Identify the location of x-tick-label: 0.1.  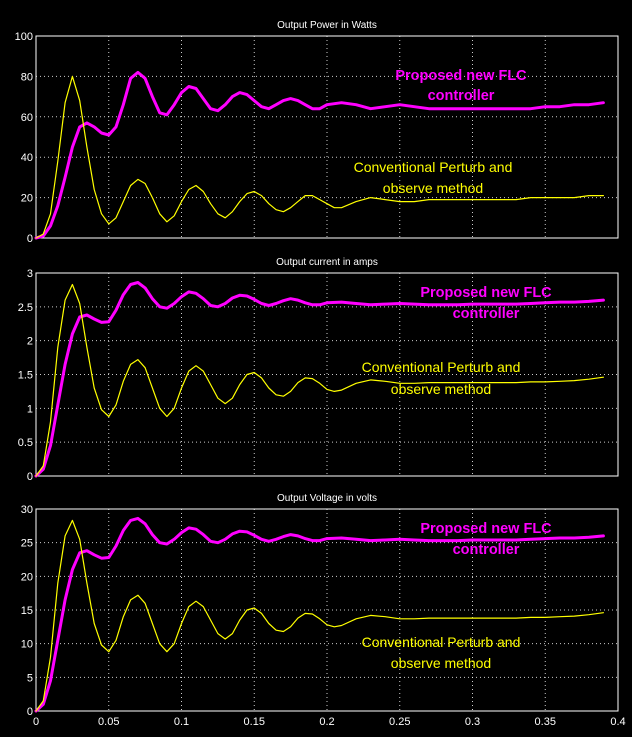
(181, 722).